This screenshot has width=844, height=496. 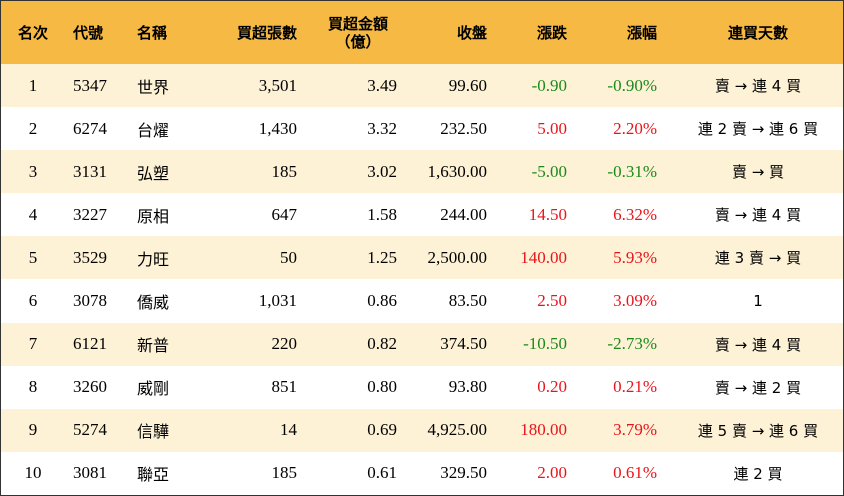 I want to click on table-row: 6 3078 僑威 1,031 0.86 83.50 2.50 3.09% 1, so click(x=422, y=301).